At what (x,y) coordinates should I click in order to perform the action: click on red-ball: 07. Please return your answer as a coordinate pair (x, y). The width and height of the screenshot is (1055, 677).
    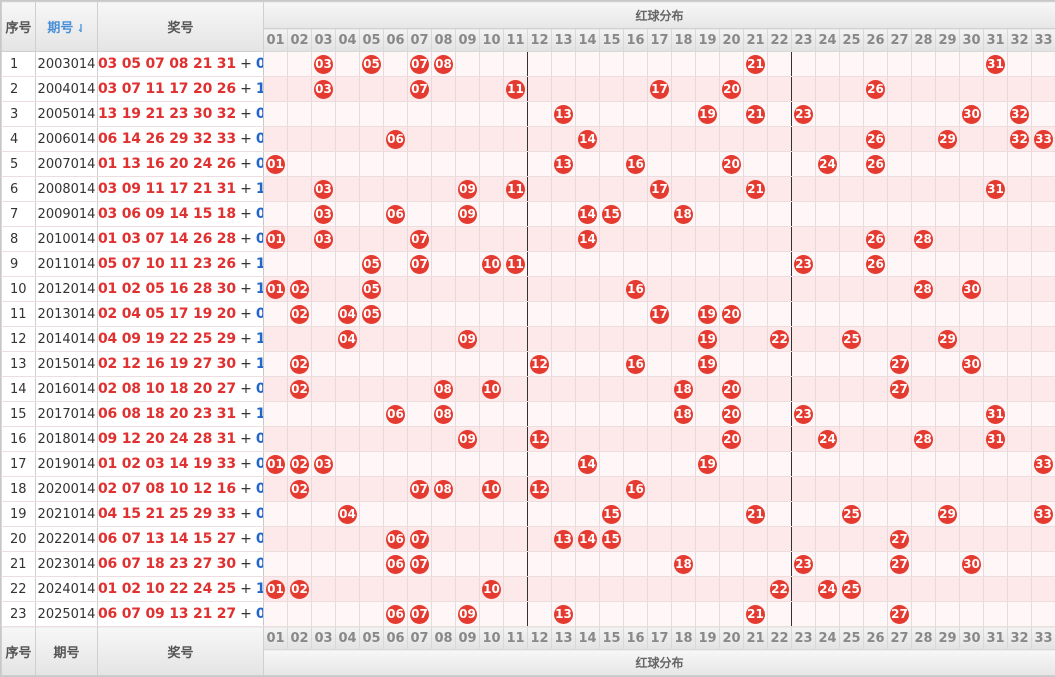
    Looking at the image, I should click on (419, 564).